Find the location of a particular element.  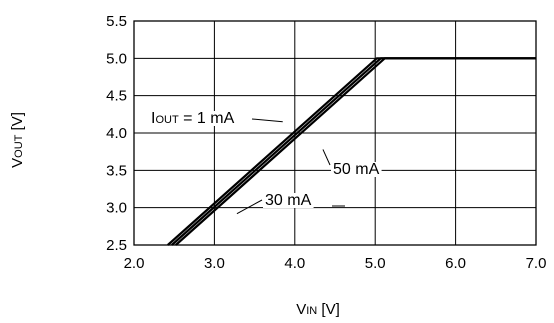

y-tick-label: 5.0 is located at coordinates (116, 58).